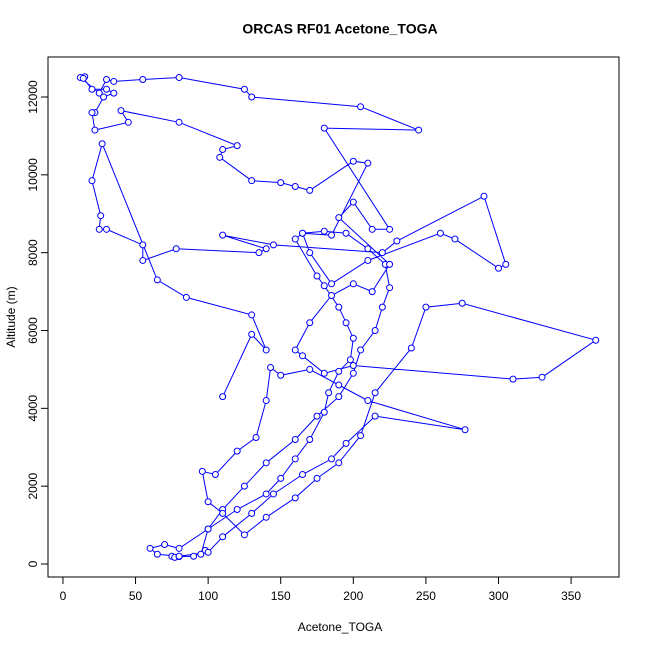  I want to click on x-axis-label: Acetone_TOGA, so click(340, 627).